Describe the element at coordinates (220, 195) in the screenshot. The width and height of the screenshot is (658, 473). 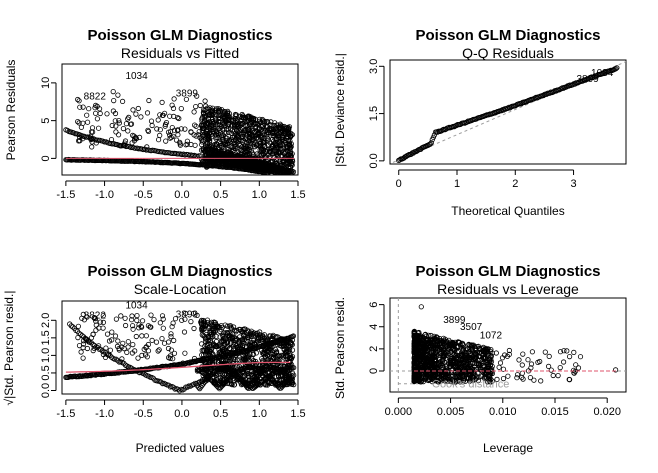
I see `x-tick-label: 0.5` at that location.